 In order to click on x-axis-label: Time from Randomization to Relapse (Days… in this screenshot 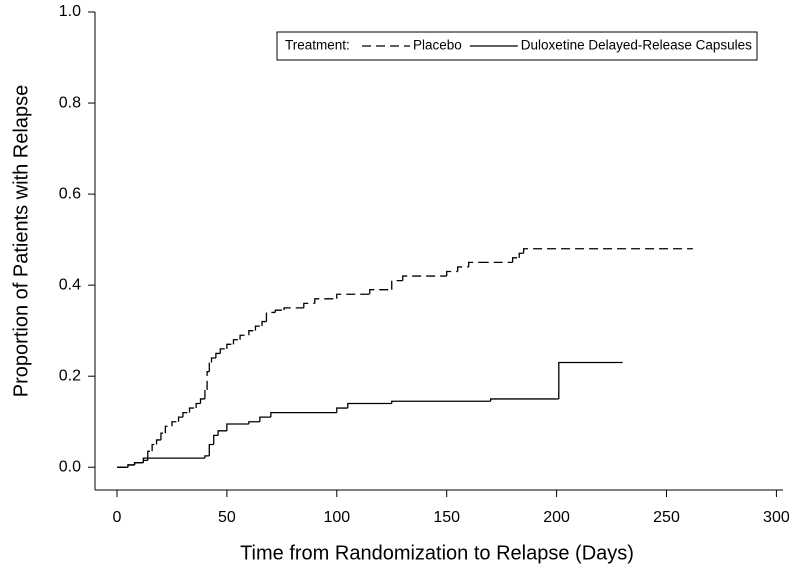, I will do `click(437, 553)`.